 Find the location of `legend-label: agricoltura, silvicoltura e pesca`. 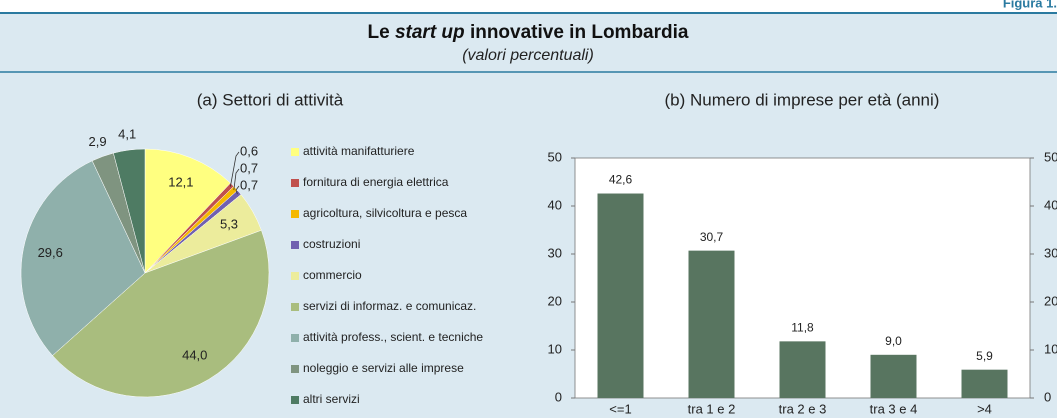

legend-label: agricoltura, silvicoltura e pesca is located at coordinates (385, 213).